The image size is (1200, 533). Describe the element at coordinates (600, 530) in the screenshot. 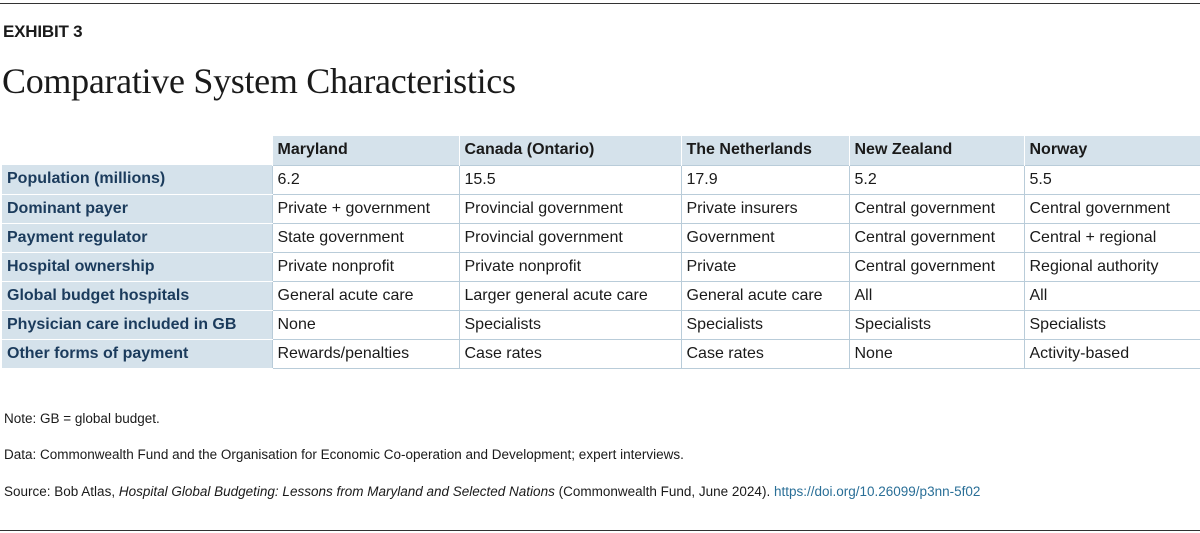

I see `bottom-rule` at that location.